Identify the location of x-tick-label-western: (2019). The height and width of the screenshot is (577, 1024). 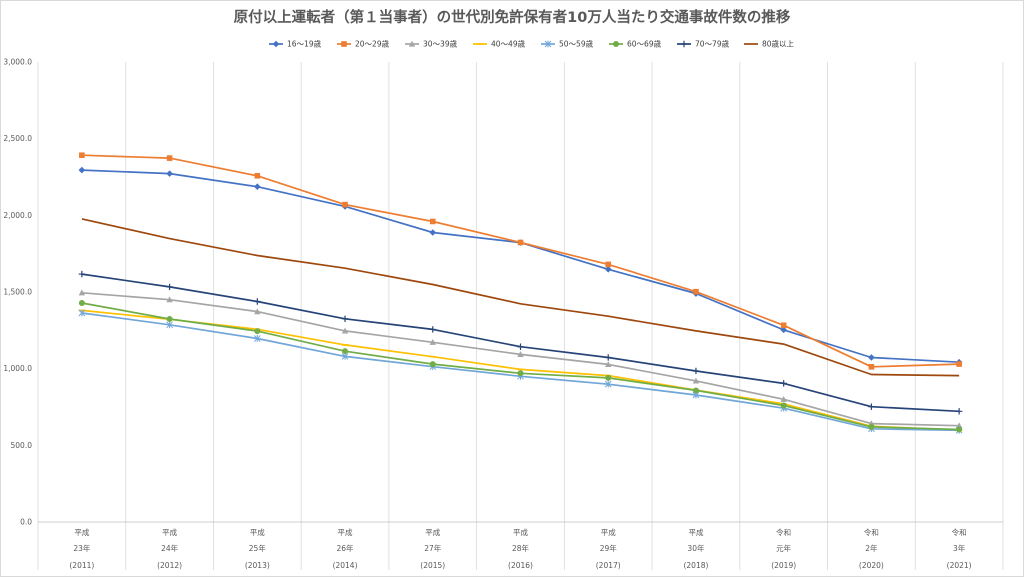
(783, 565).